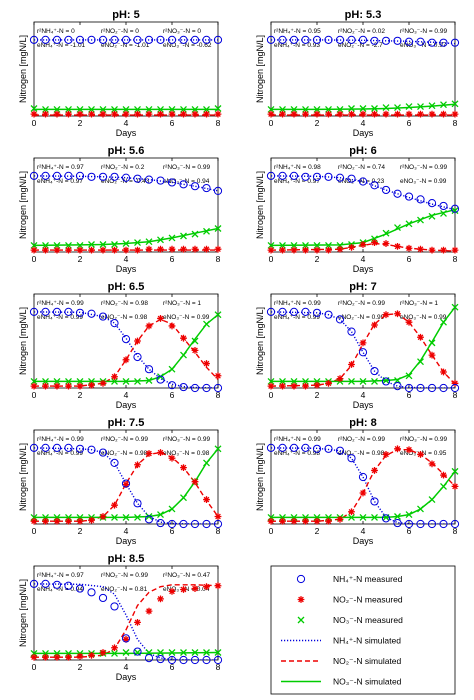 The image size is (474, 700). Describe the element at coordinates (361, 317) in the screenshot. I see `stat-text: eNO₂⁻-N = 0.99` at that location.